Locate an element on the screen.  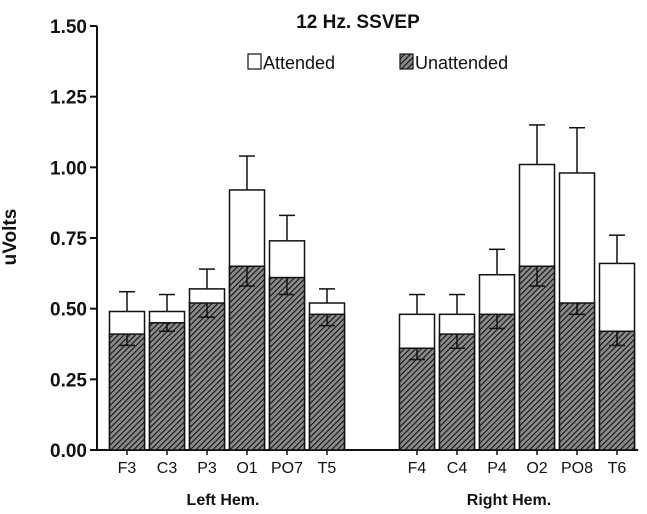
x-tick-label: C4 is located at coordinates (457, 468).